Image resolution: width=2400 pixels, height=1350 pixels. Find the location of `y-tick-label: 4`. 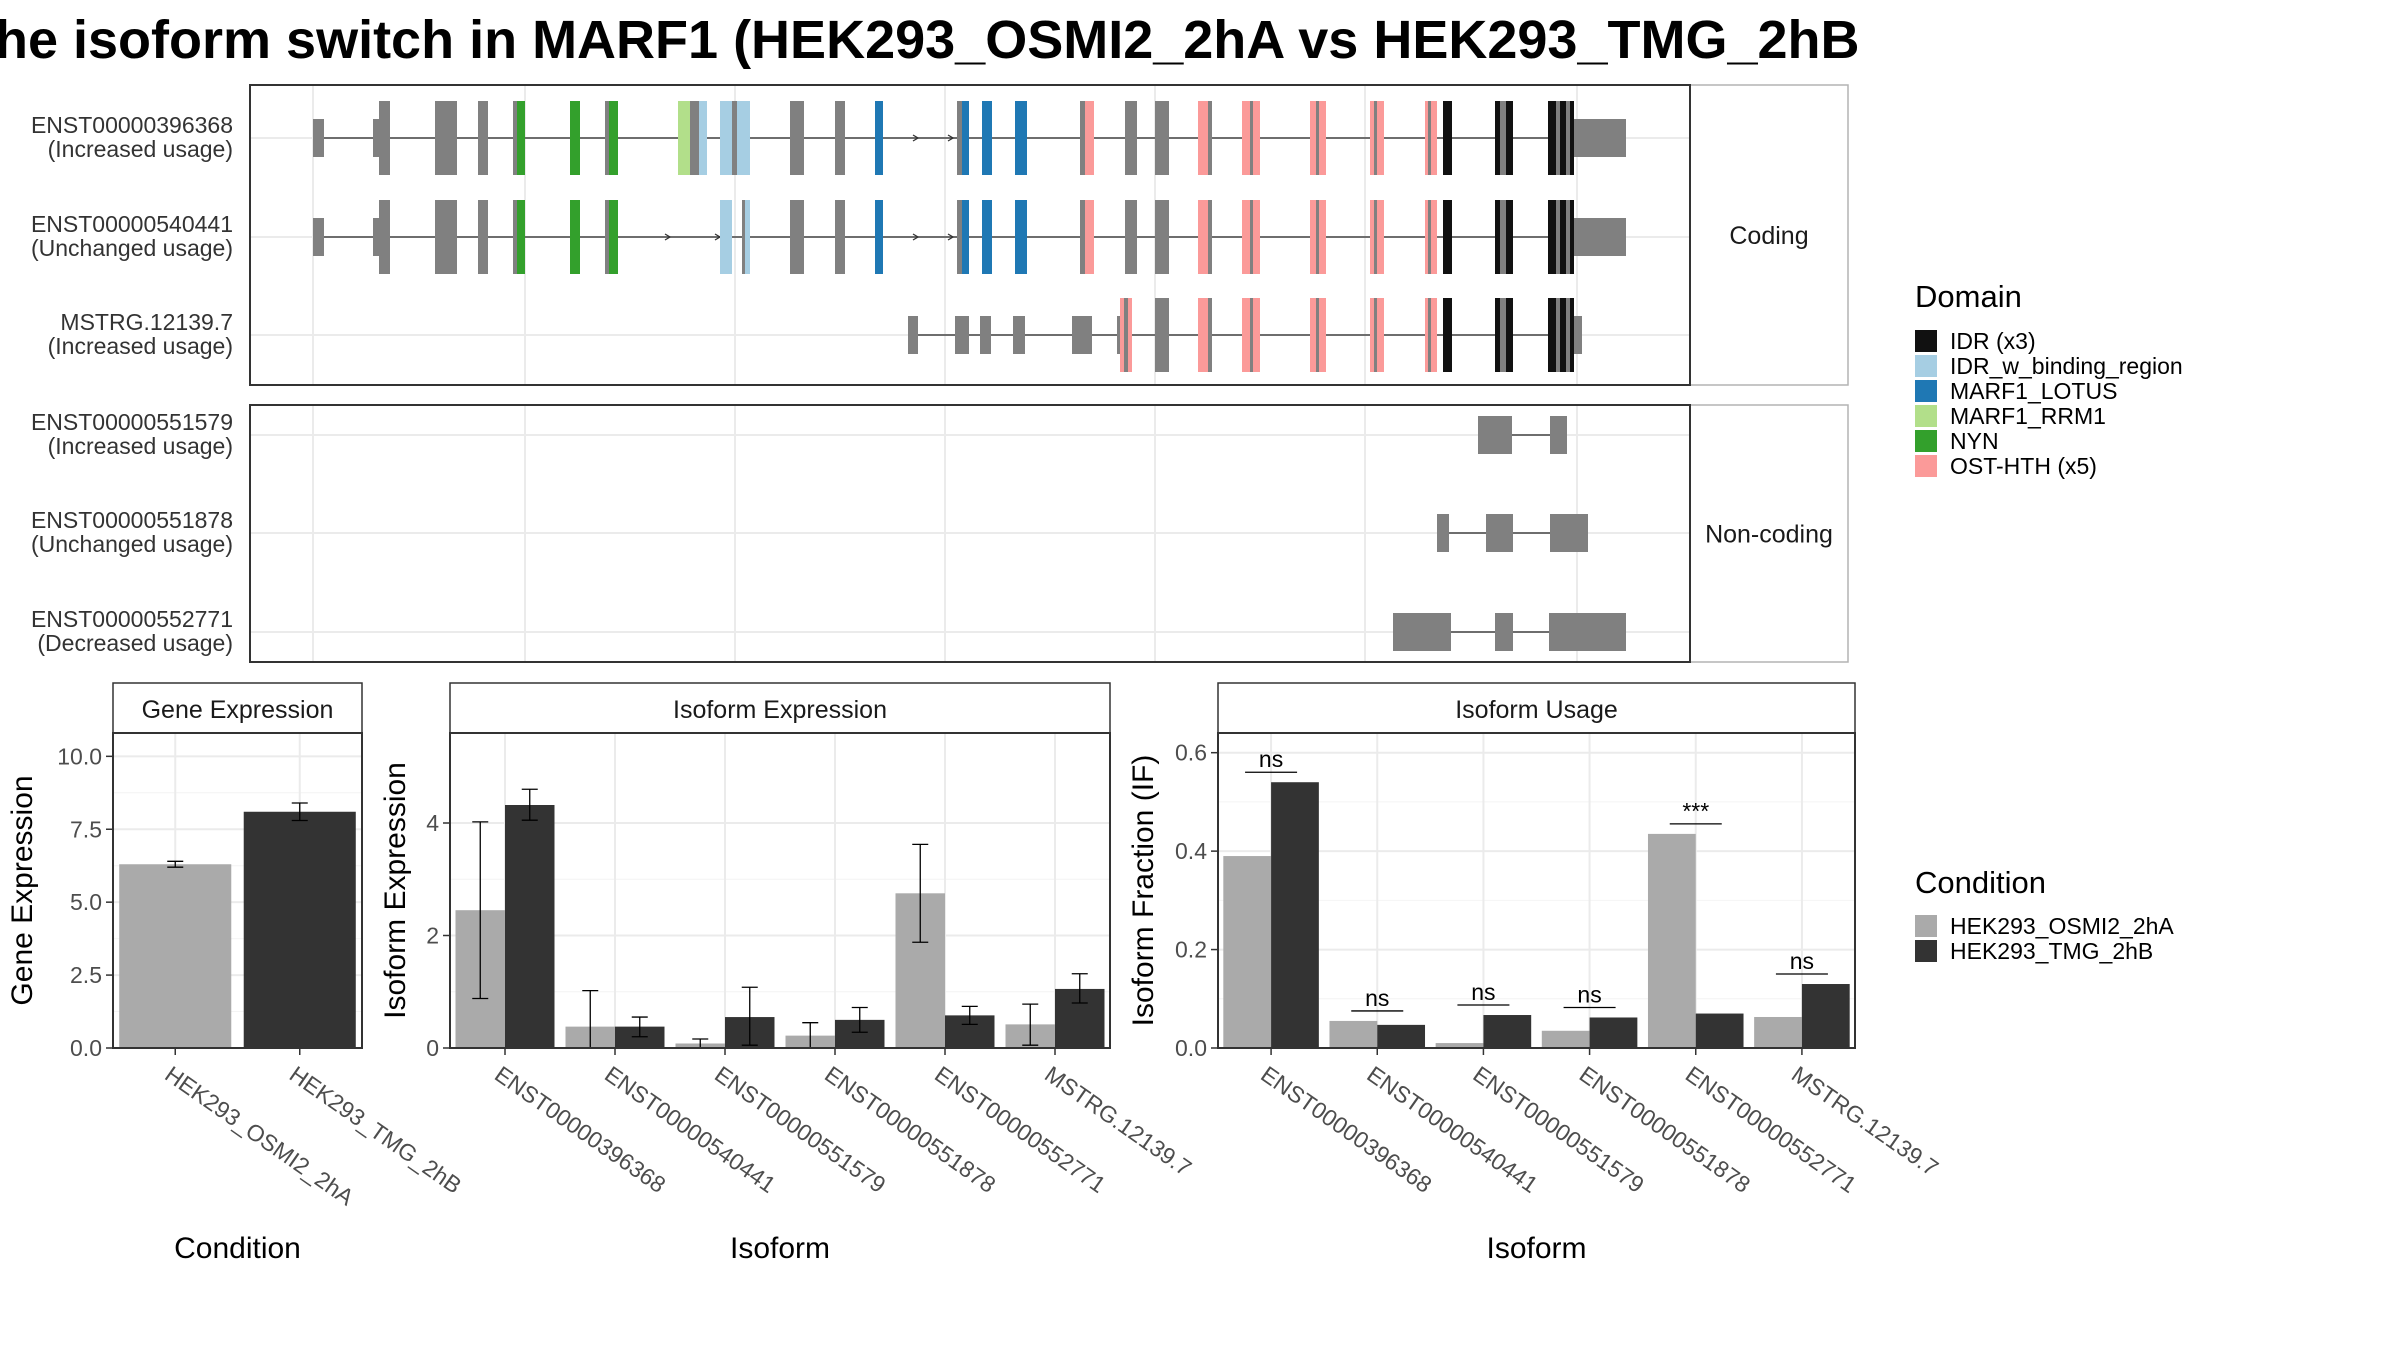

y-tick-label: 4 is located at coordinates (432, 823).